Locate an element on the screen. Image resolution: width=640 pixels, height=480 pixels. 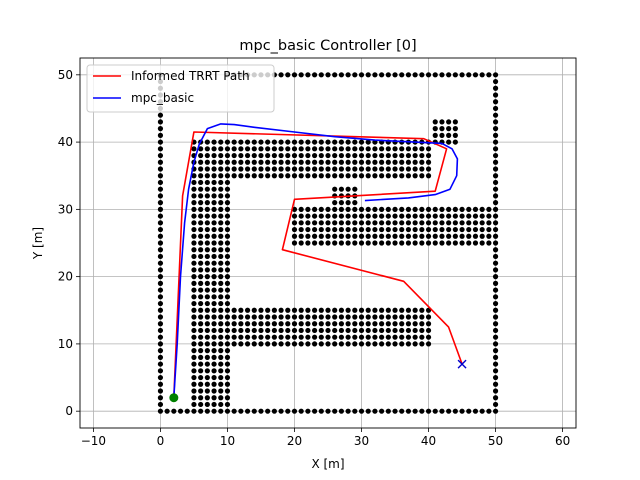
x-tick-label: 10 is located at coordinates (227, 441).